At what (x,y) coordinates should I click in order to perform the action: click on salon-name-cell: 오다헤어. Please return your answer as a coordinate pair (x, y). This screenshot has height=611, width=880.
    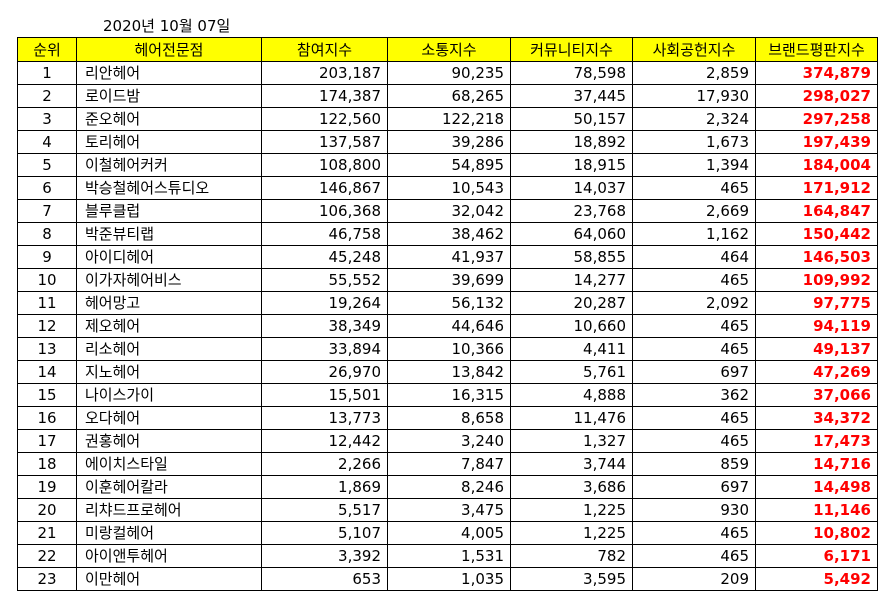
    Looking at the image, I should click on (169, 418).